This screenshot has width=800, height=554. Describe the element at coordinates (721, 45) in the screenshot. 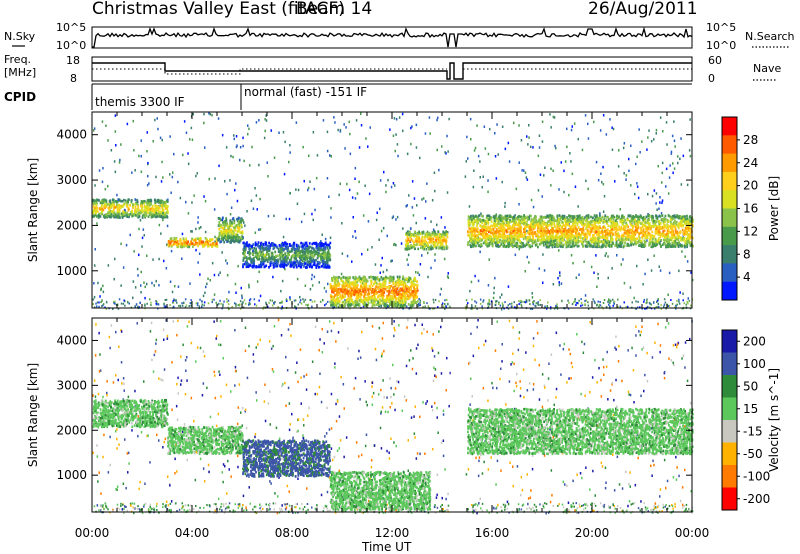

I see `nsearch-tick-bottom: 10^0` at that location.